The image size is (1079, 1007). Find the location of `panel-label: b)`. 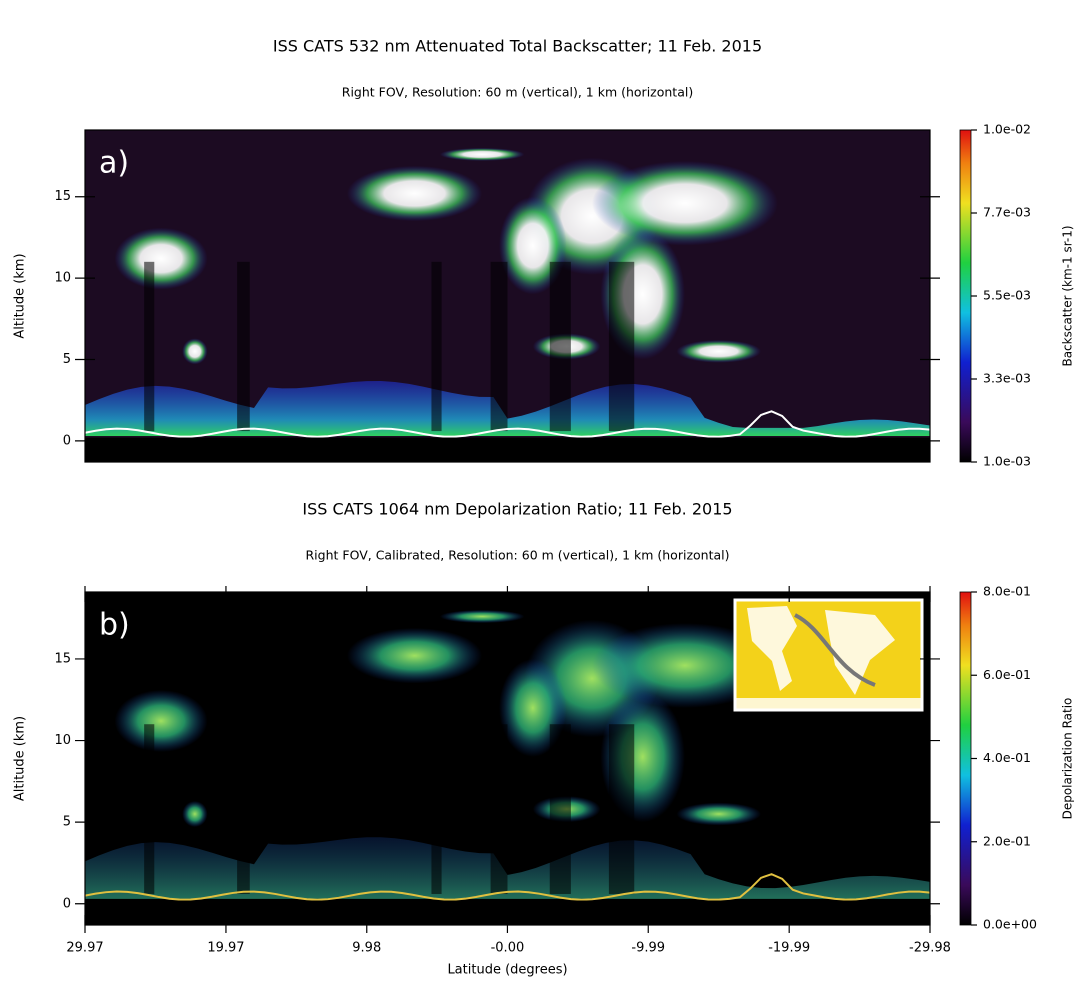

panel-label: b) is located at coordinates (114, 625).